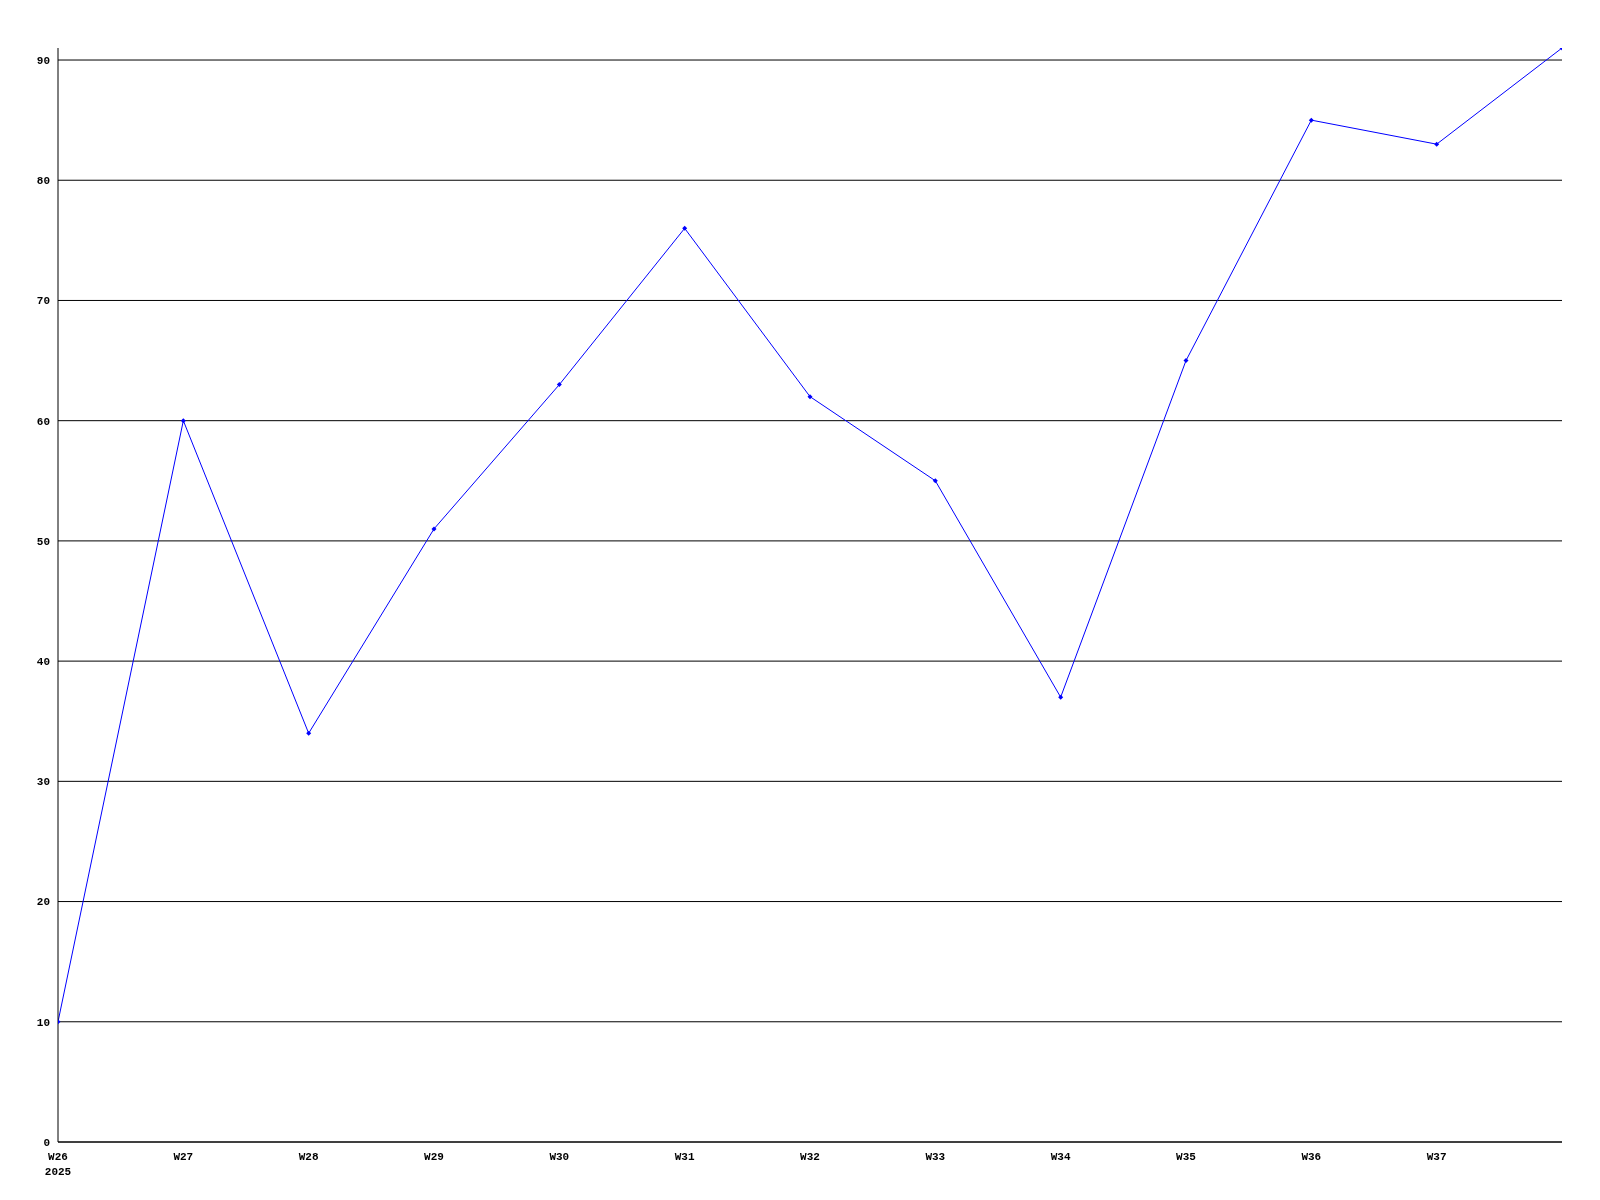 The height and width of the screenshot is (1200, 1600). What do you see at coordinates (43, 421) in the screenshot?
I see `y-tick-label: 60` at bounding box center [43, 421].